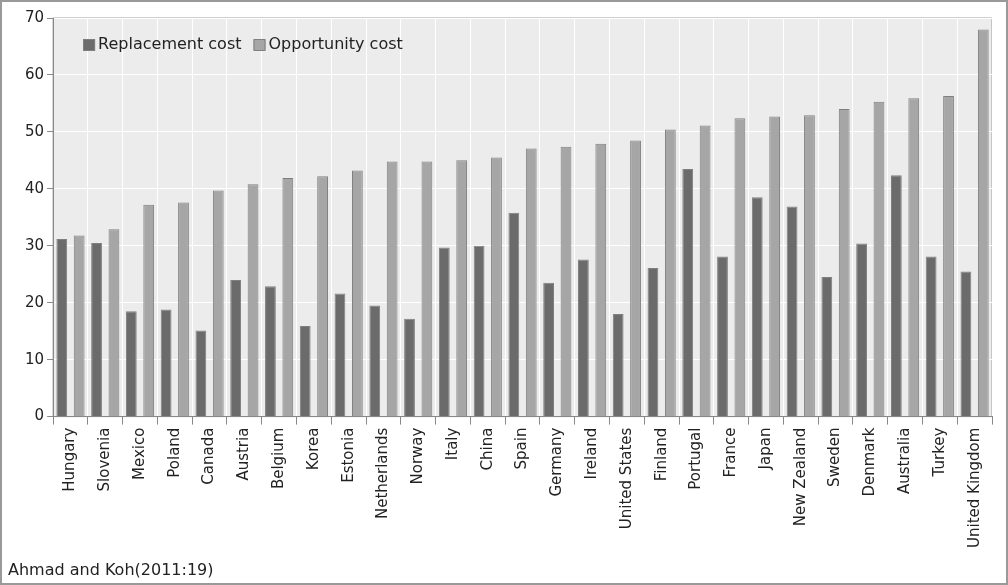  Describe the element at coordinates (973, 488) in the screenshot. I see `x-tick-label: United Kingdom` at that location.